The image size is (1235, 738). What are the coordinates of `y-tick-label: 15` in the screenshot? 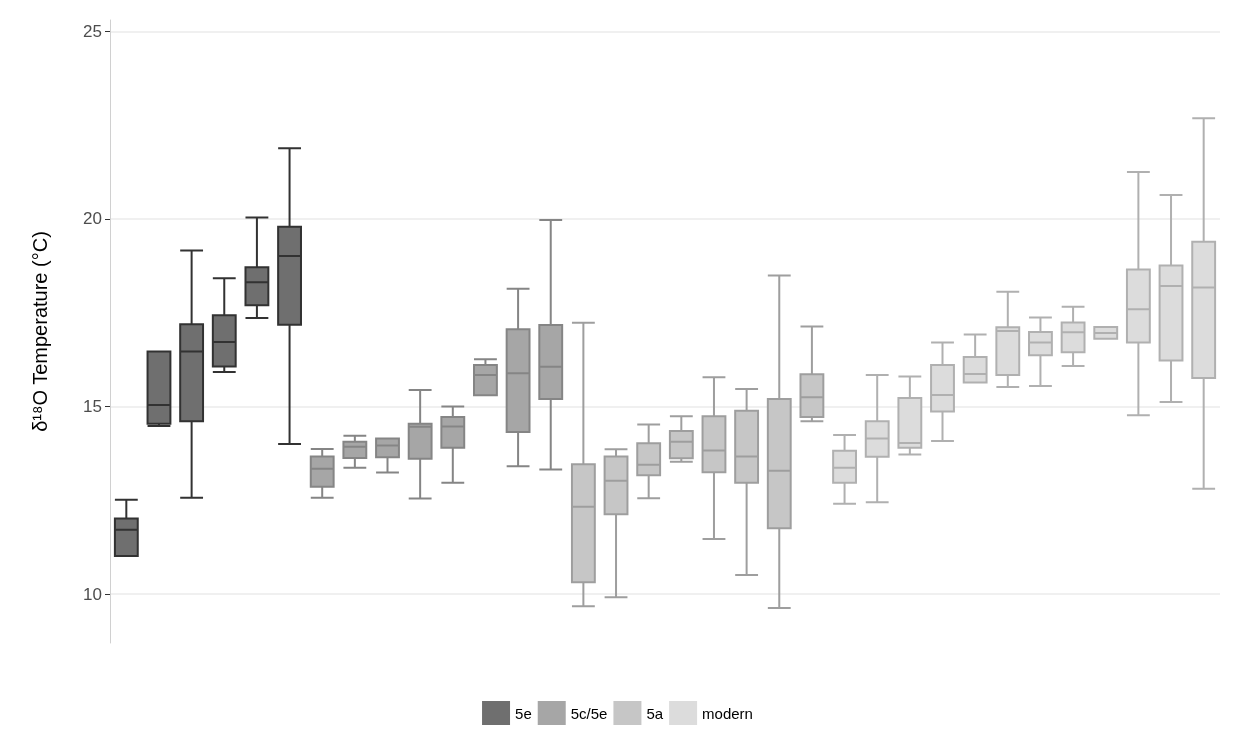 It's located at (92, 407).